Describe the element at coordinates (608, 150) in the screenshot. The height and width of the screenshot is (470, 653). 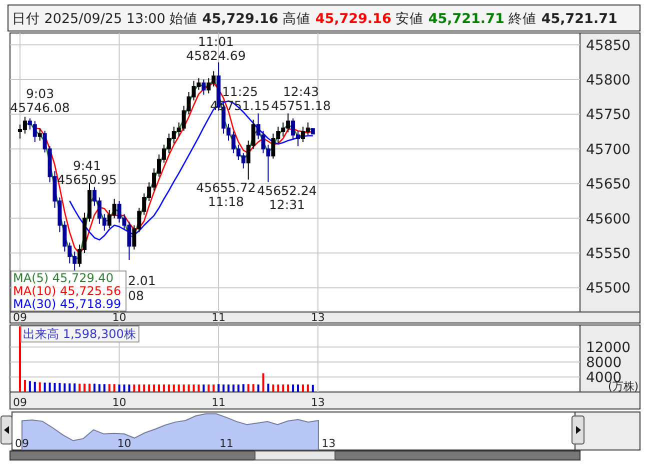
I see `y-tick-label: 45700` at that location.